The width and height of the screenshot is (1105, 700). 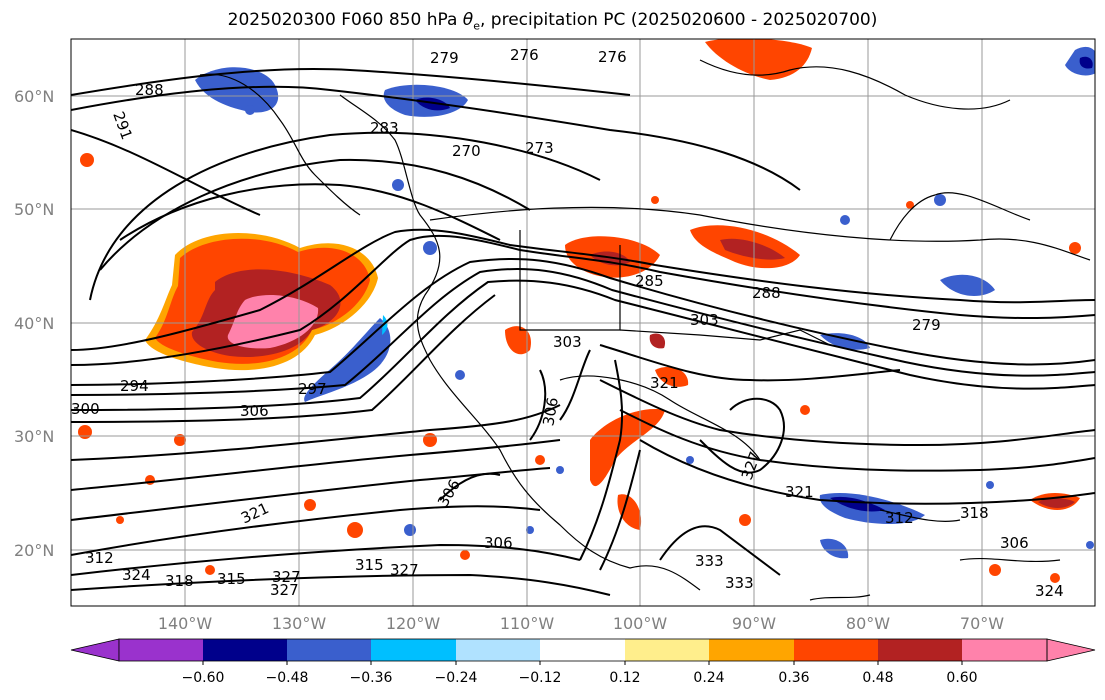 What do you see at coordinates (34, 436) in the screenshot?
I see `lat-label: 30°N` at bounding box center [34, 436].